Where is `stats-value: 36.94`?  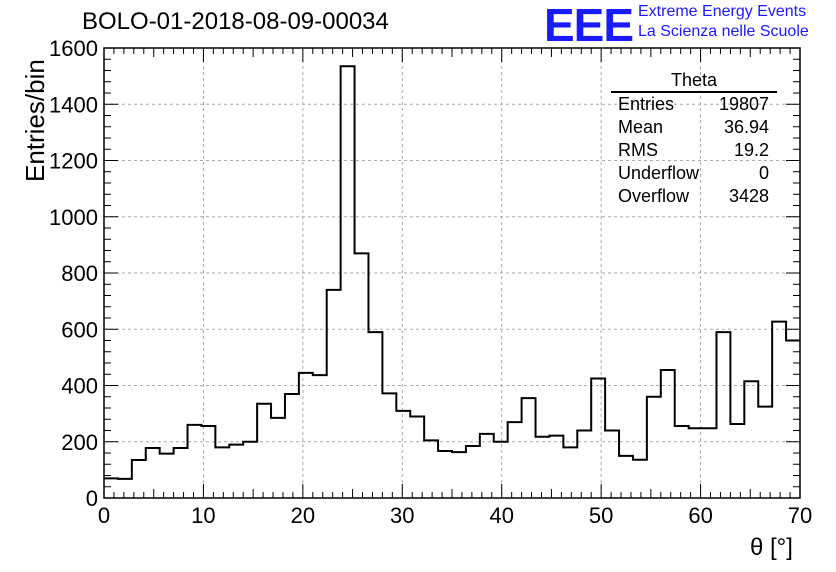 stats-value: 36.94 is located at coordinates (746, 127).